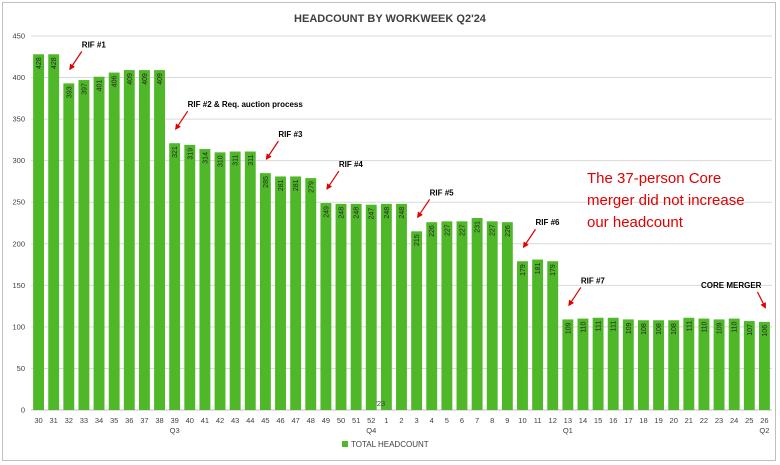 This screenshot has height=465, width=780. Describe the element at coordinates (538, 268) in the screenshot. I see `bar-value-label: 181` at that location.